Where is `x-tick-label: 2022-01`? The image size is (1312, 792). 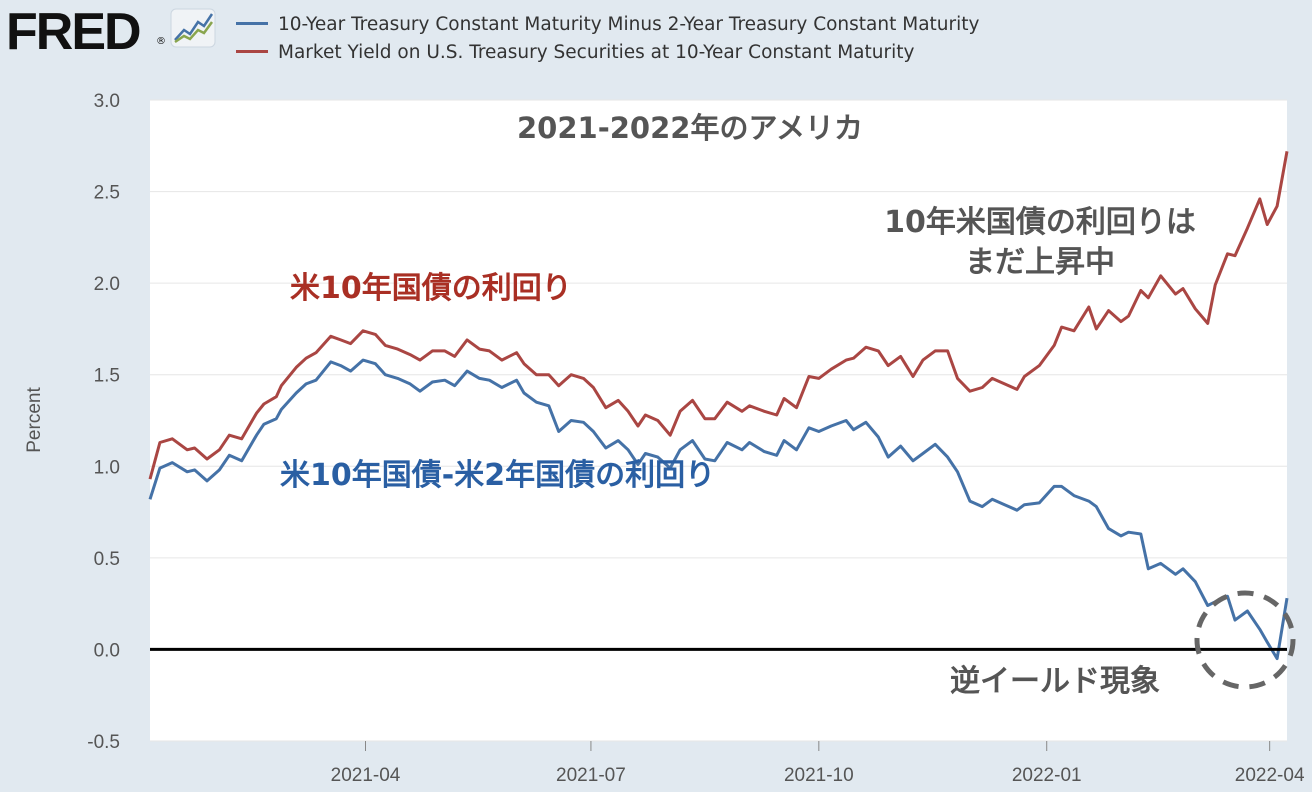
x-tick-label: 2022-01 is located at coordinates (1047, 775).